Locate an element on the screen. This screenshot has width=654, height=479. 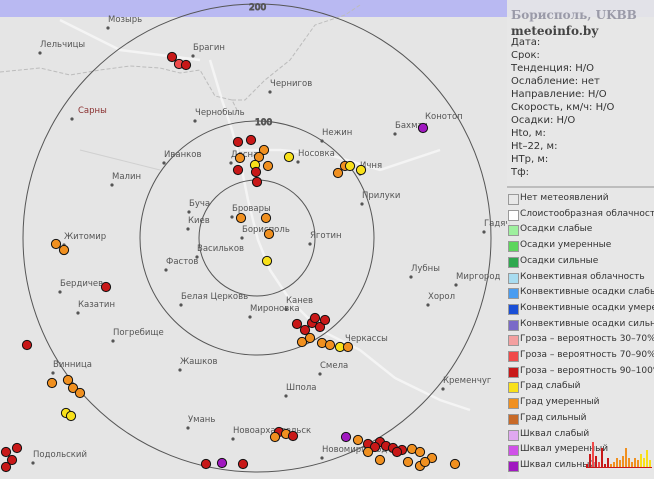
town-label: Новоархангельск is located at coordinates (272, 431).